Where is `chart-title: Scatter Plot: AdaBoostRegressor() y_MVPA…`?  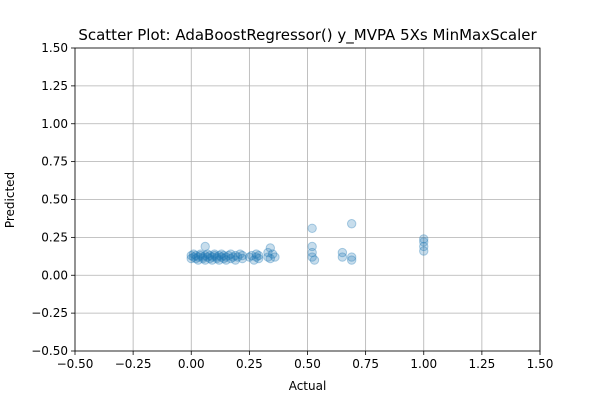 chart-title: Scatter Plot: AdaBoostRegressor() y_MVPA… is located at coordinates (307, 35).